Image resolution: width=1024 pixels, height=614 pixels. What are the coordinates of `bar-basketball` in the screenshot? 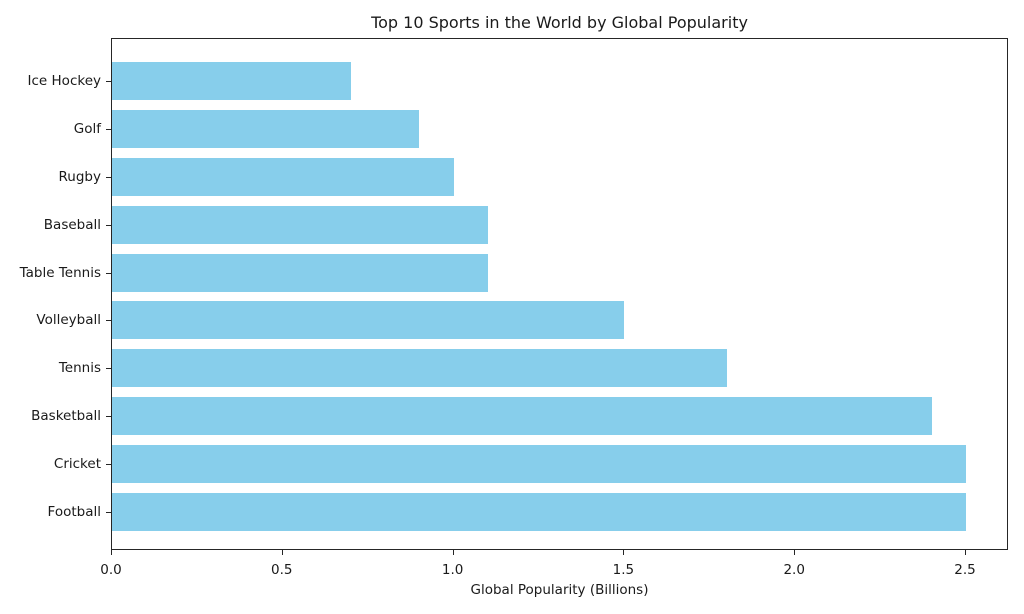 It's located at (522, 416).